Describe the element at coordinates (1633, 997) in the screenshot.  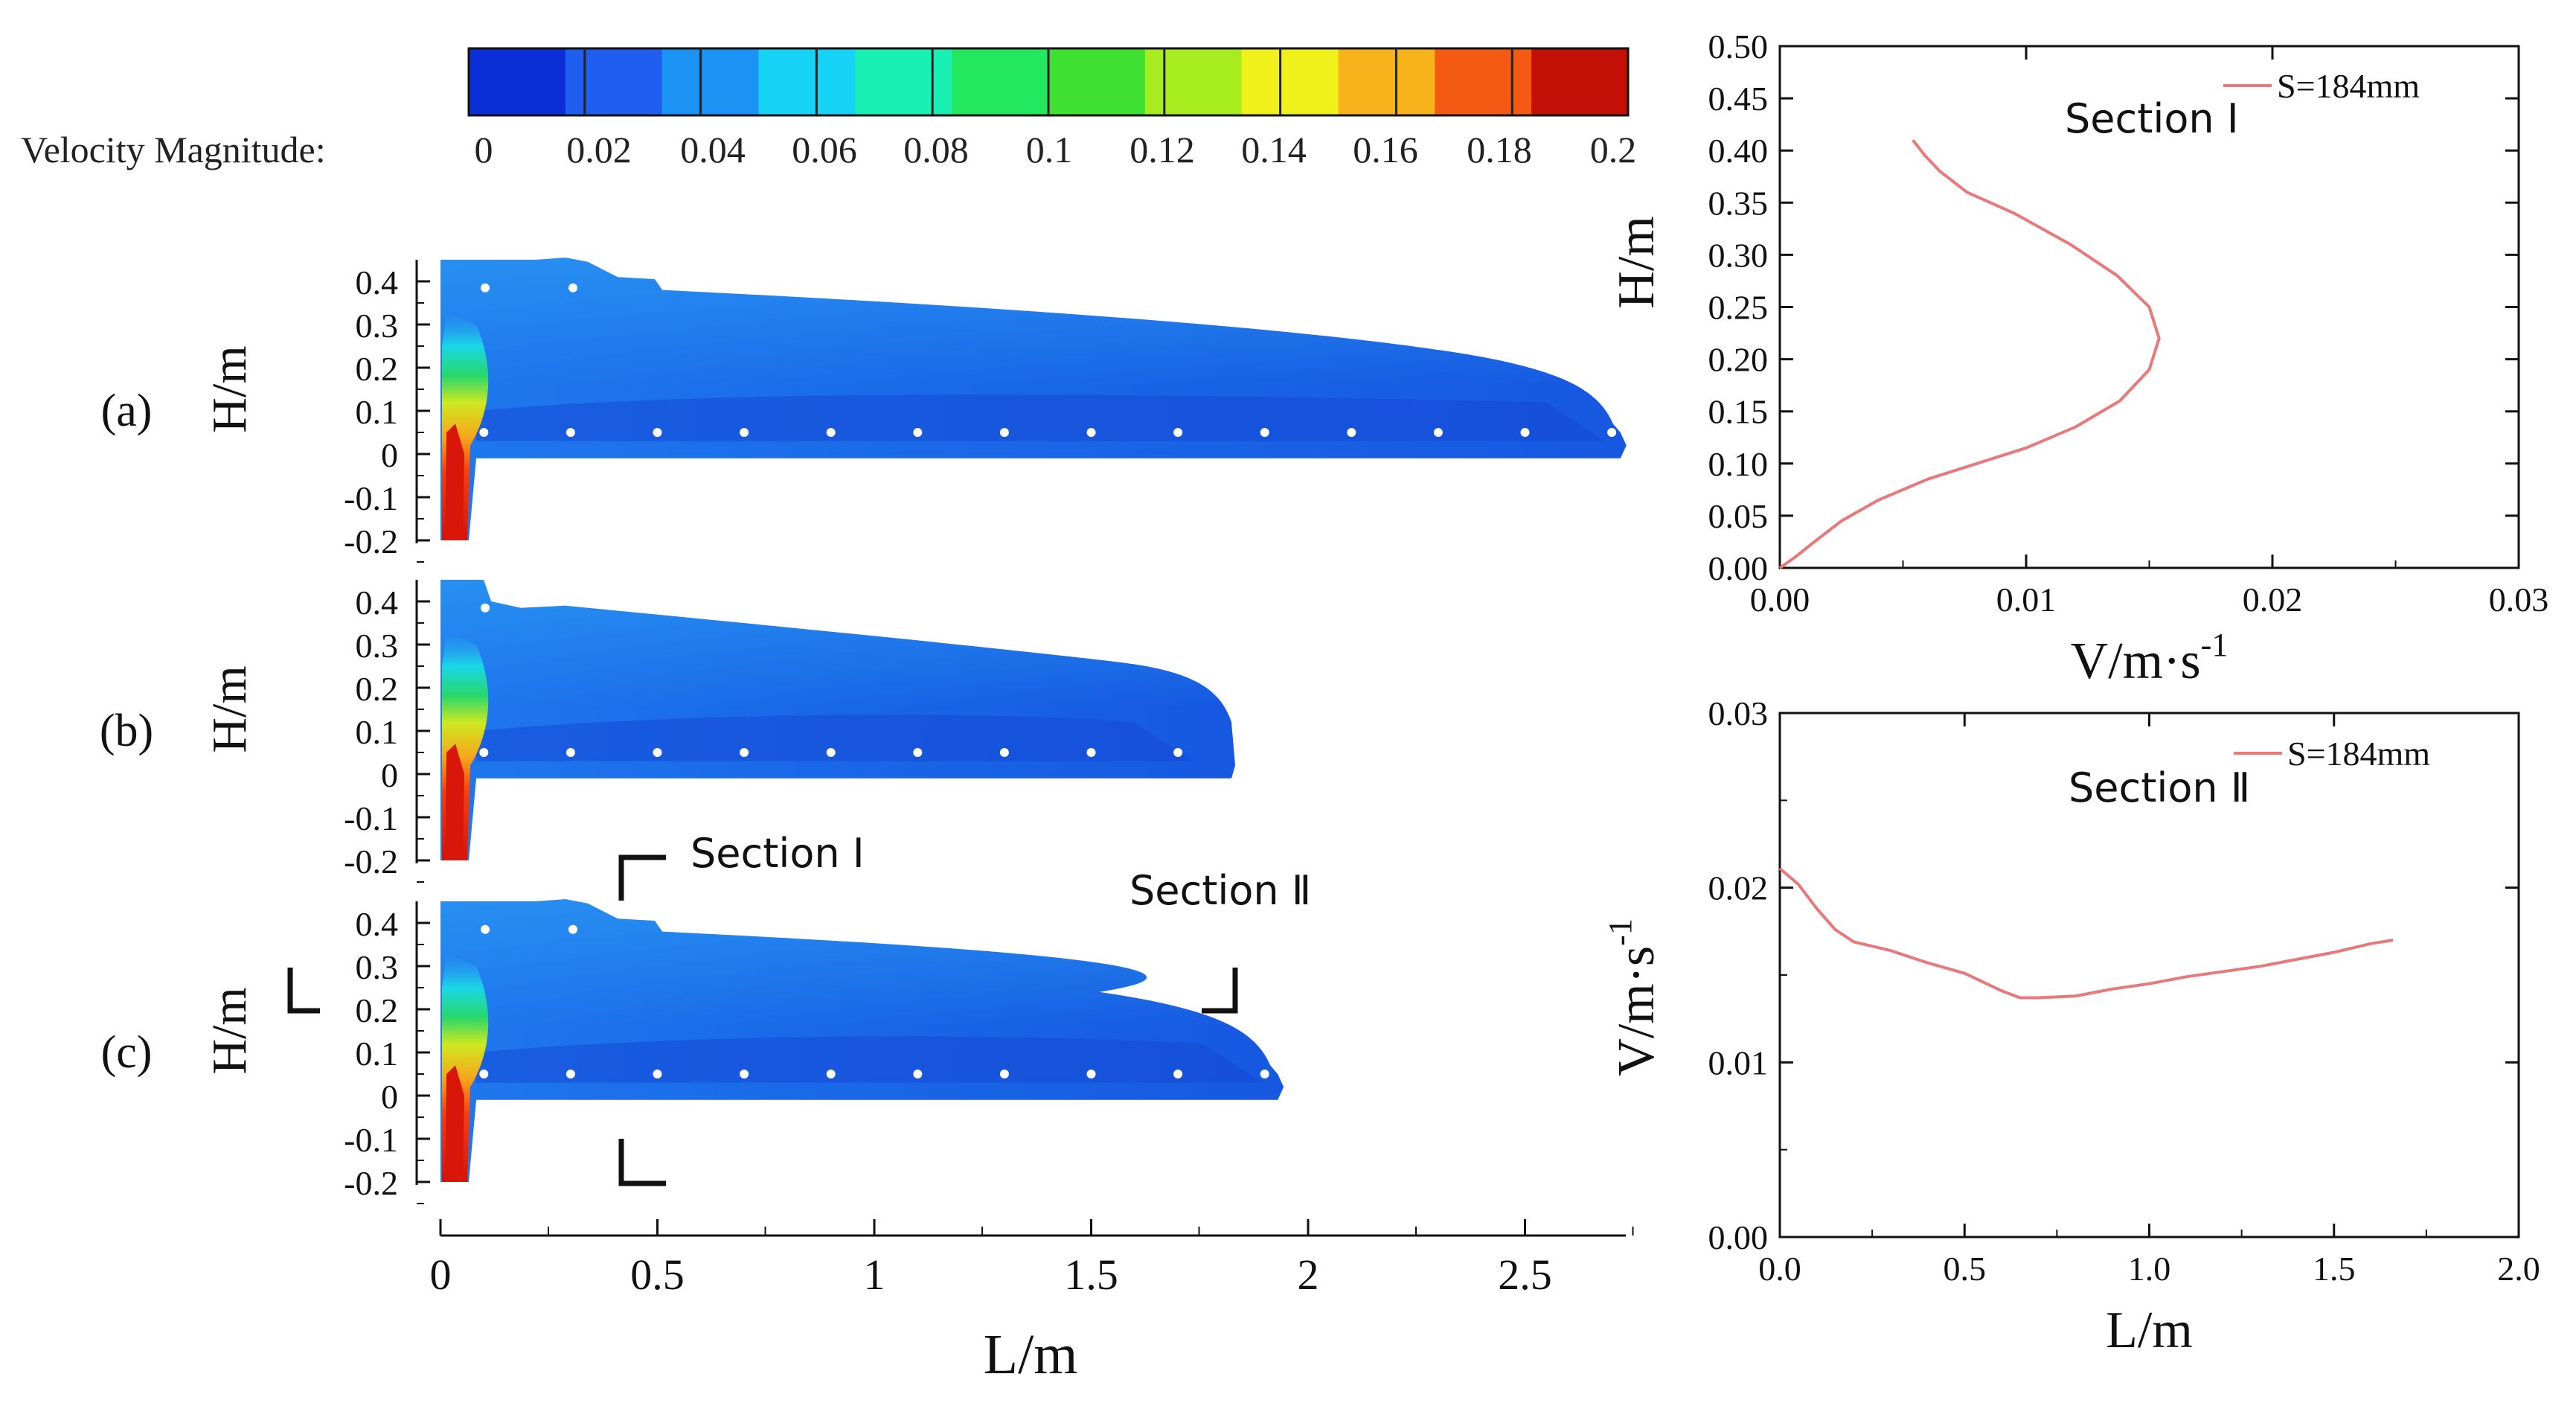
I see `yaxis-title: V/m·s-1` at that location.